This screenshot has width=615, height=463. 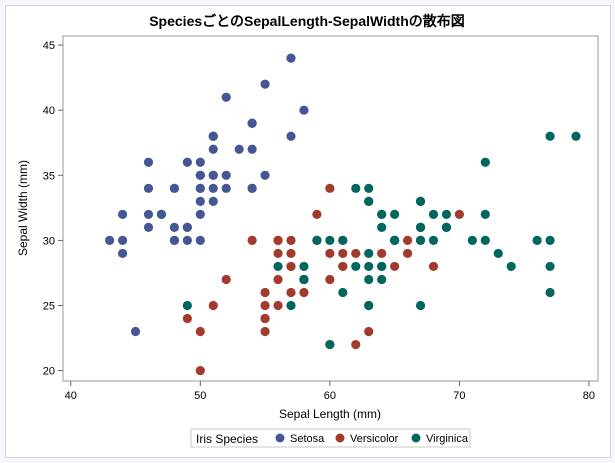 I want to click on x-axis-label: Sepal Length (mm), so click(x=330, y=414).